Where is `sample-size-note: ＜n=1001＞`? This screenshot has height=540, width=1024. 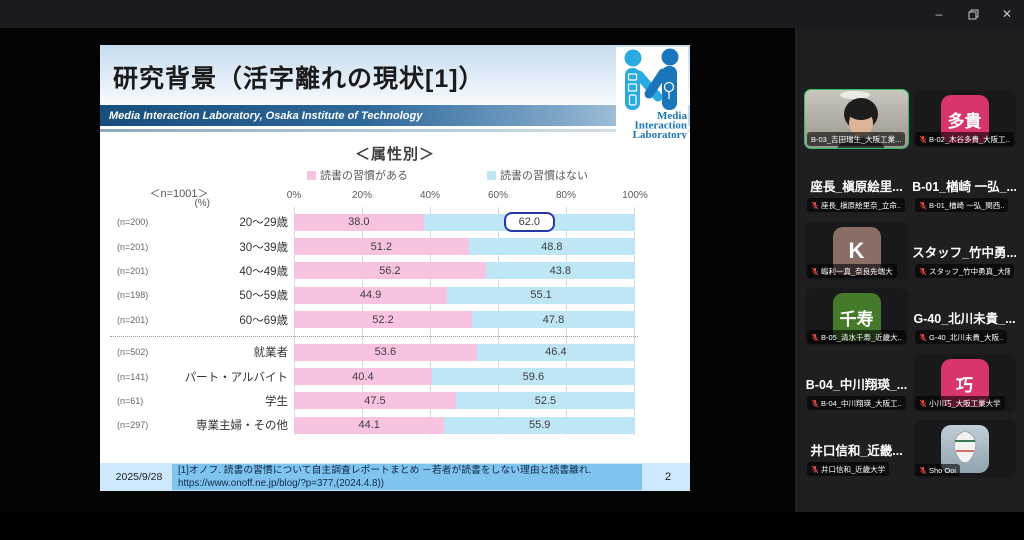 sample-size-note: ＜n=1001＞ is located at coordinates (179, 194).